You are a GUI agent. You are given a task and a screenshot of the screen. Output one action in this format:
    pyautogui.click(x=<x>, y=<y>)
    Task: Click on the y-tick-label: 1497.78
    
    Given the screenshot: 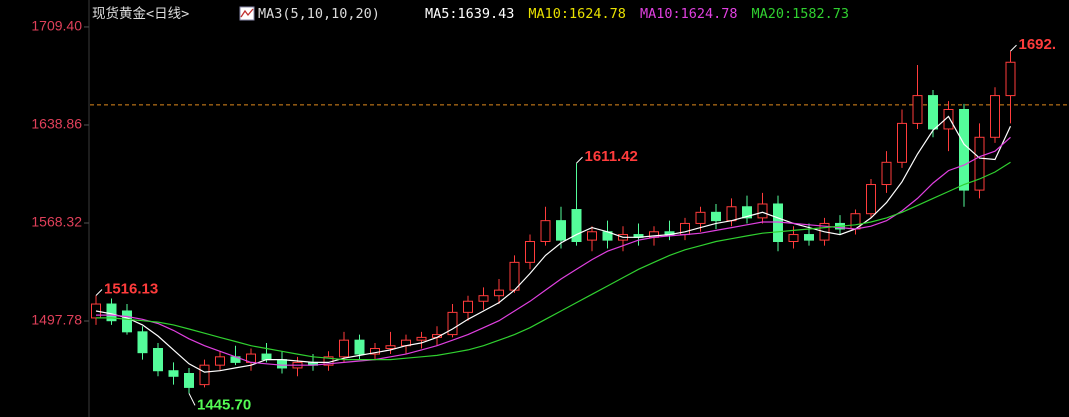 What is the action you would take?
    pyautogui.click(x=56, y=320)
    